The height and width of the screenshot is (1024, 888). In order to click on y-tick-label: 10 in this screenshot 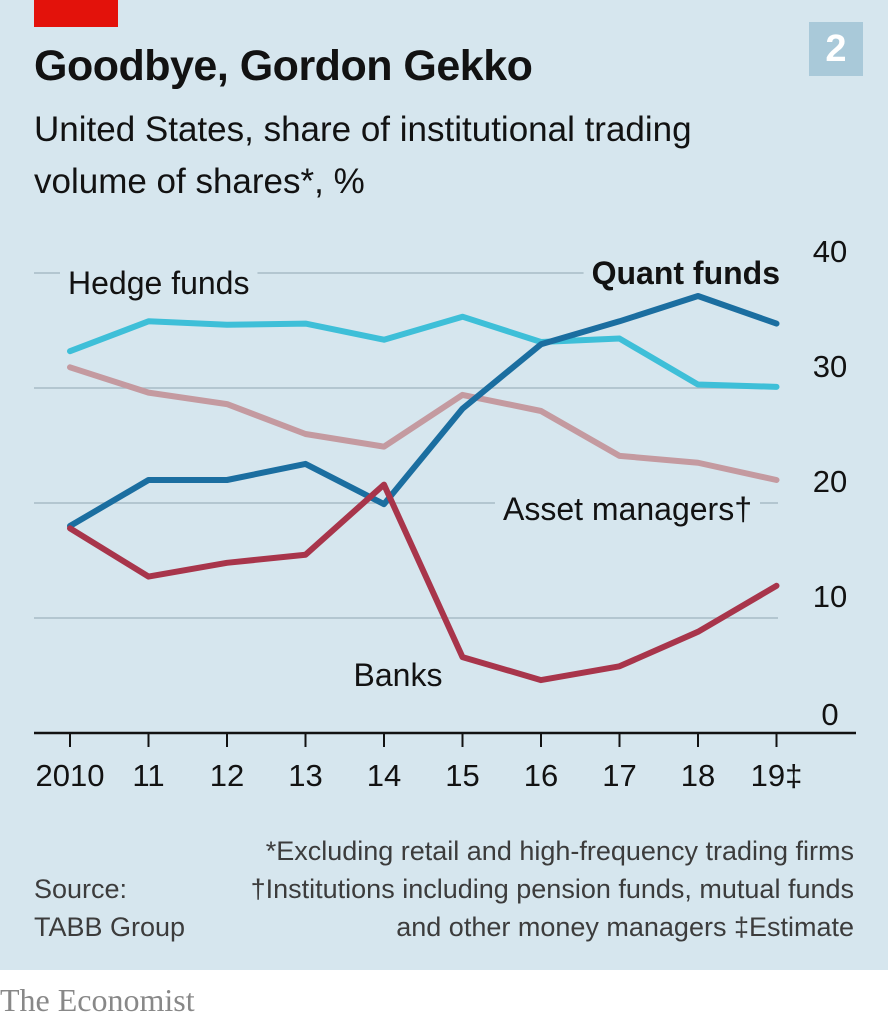, I will do `click(830, 596)`.